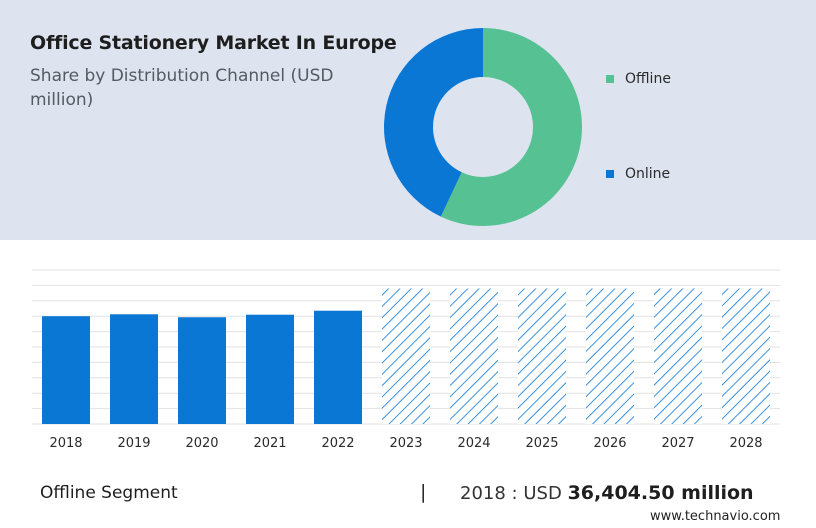 The height and width of the screenshot is (528, 816). What do you see at coordinates (133, 443) in the screenshot?
I see `x-tick-label: 2019` at bounding box center [133, 443].